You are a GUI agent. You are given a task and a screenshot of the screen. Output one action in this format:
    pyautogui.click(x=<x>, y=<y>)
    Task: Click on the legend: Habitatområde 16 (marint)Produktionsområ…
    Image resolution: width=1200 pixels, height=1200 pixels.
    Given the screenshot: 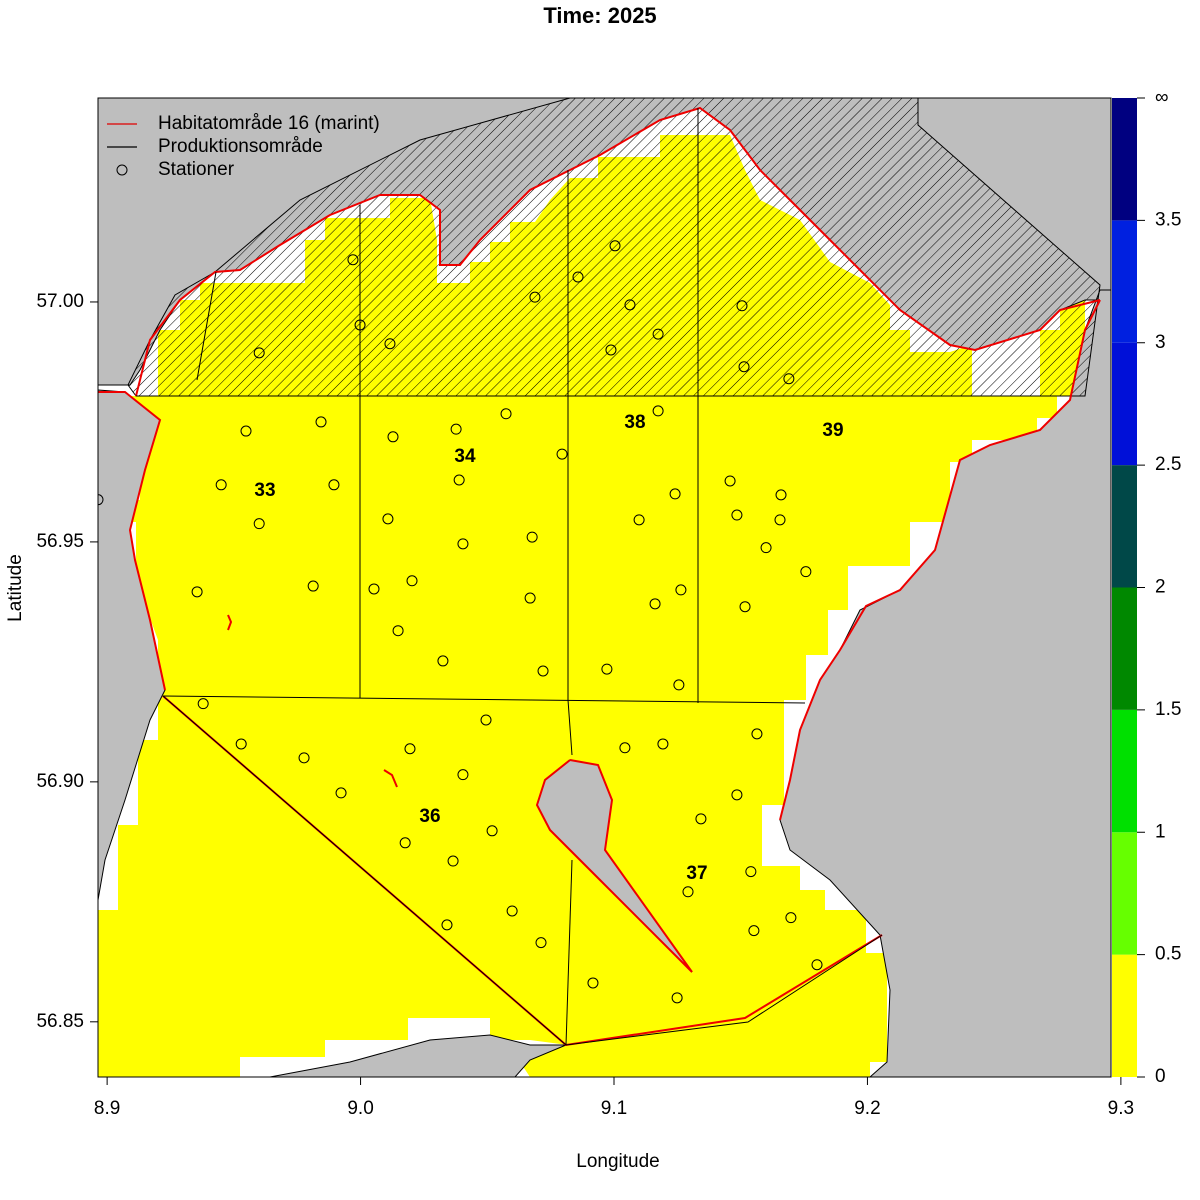 What is the action you would take?
    pyautogui.click(x=243, y=146)
    